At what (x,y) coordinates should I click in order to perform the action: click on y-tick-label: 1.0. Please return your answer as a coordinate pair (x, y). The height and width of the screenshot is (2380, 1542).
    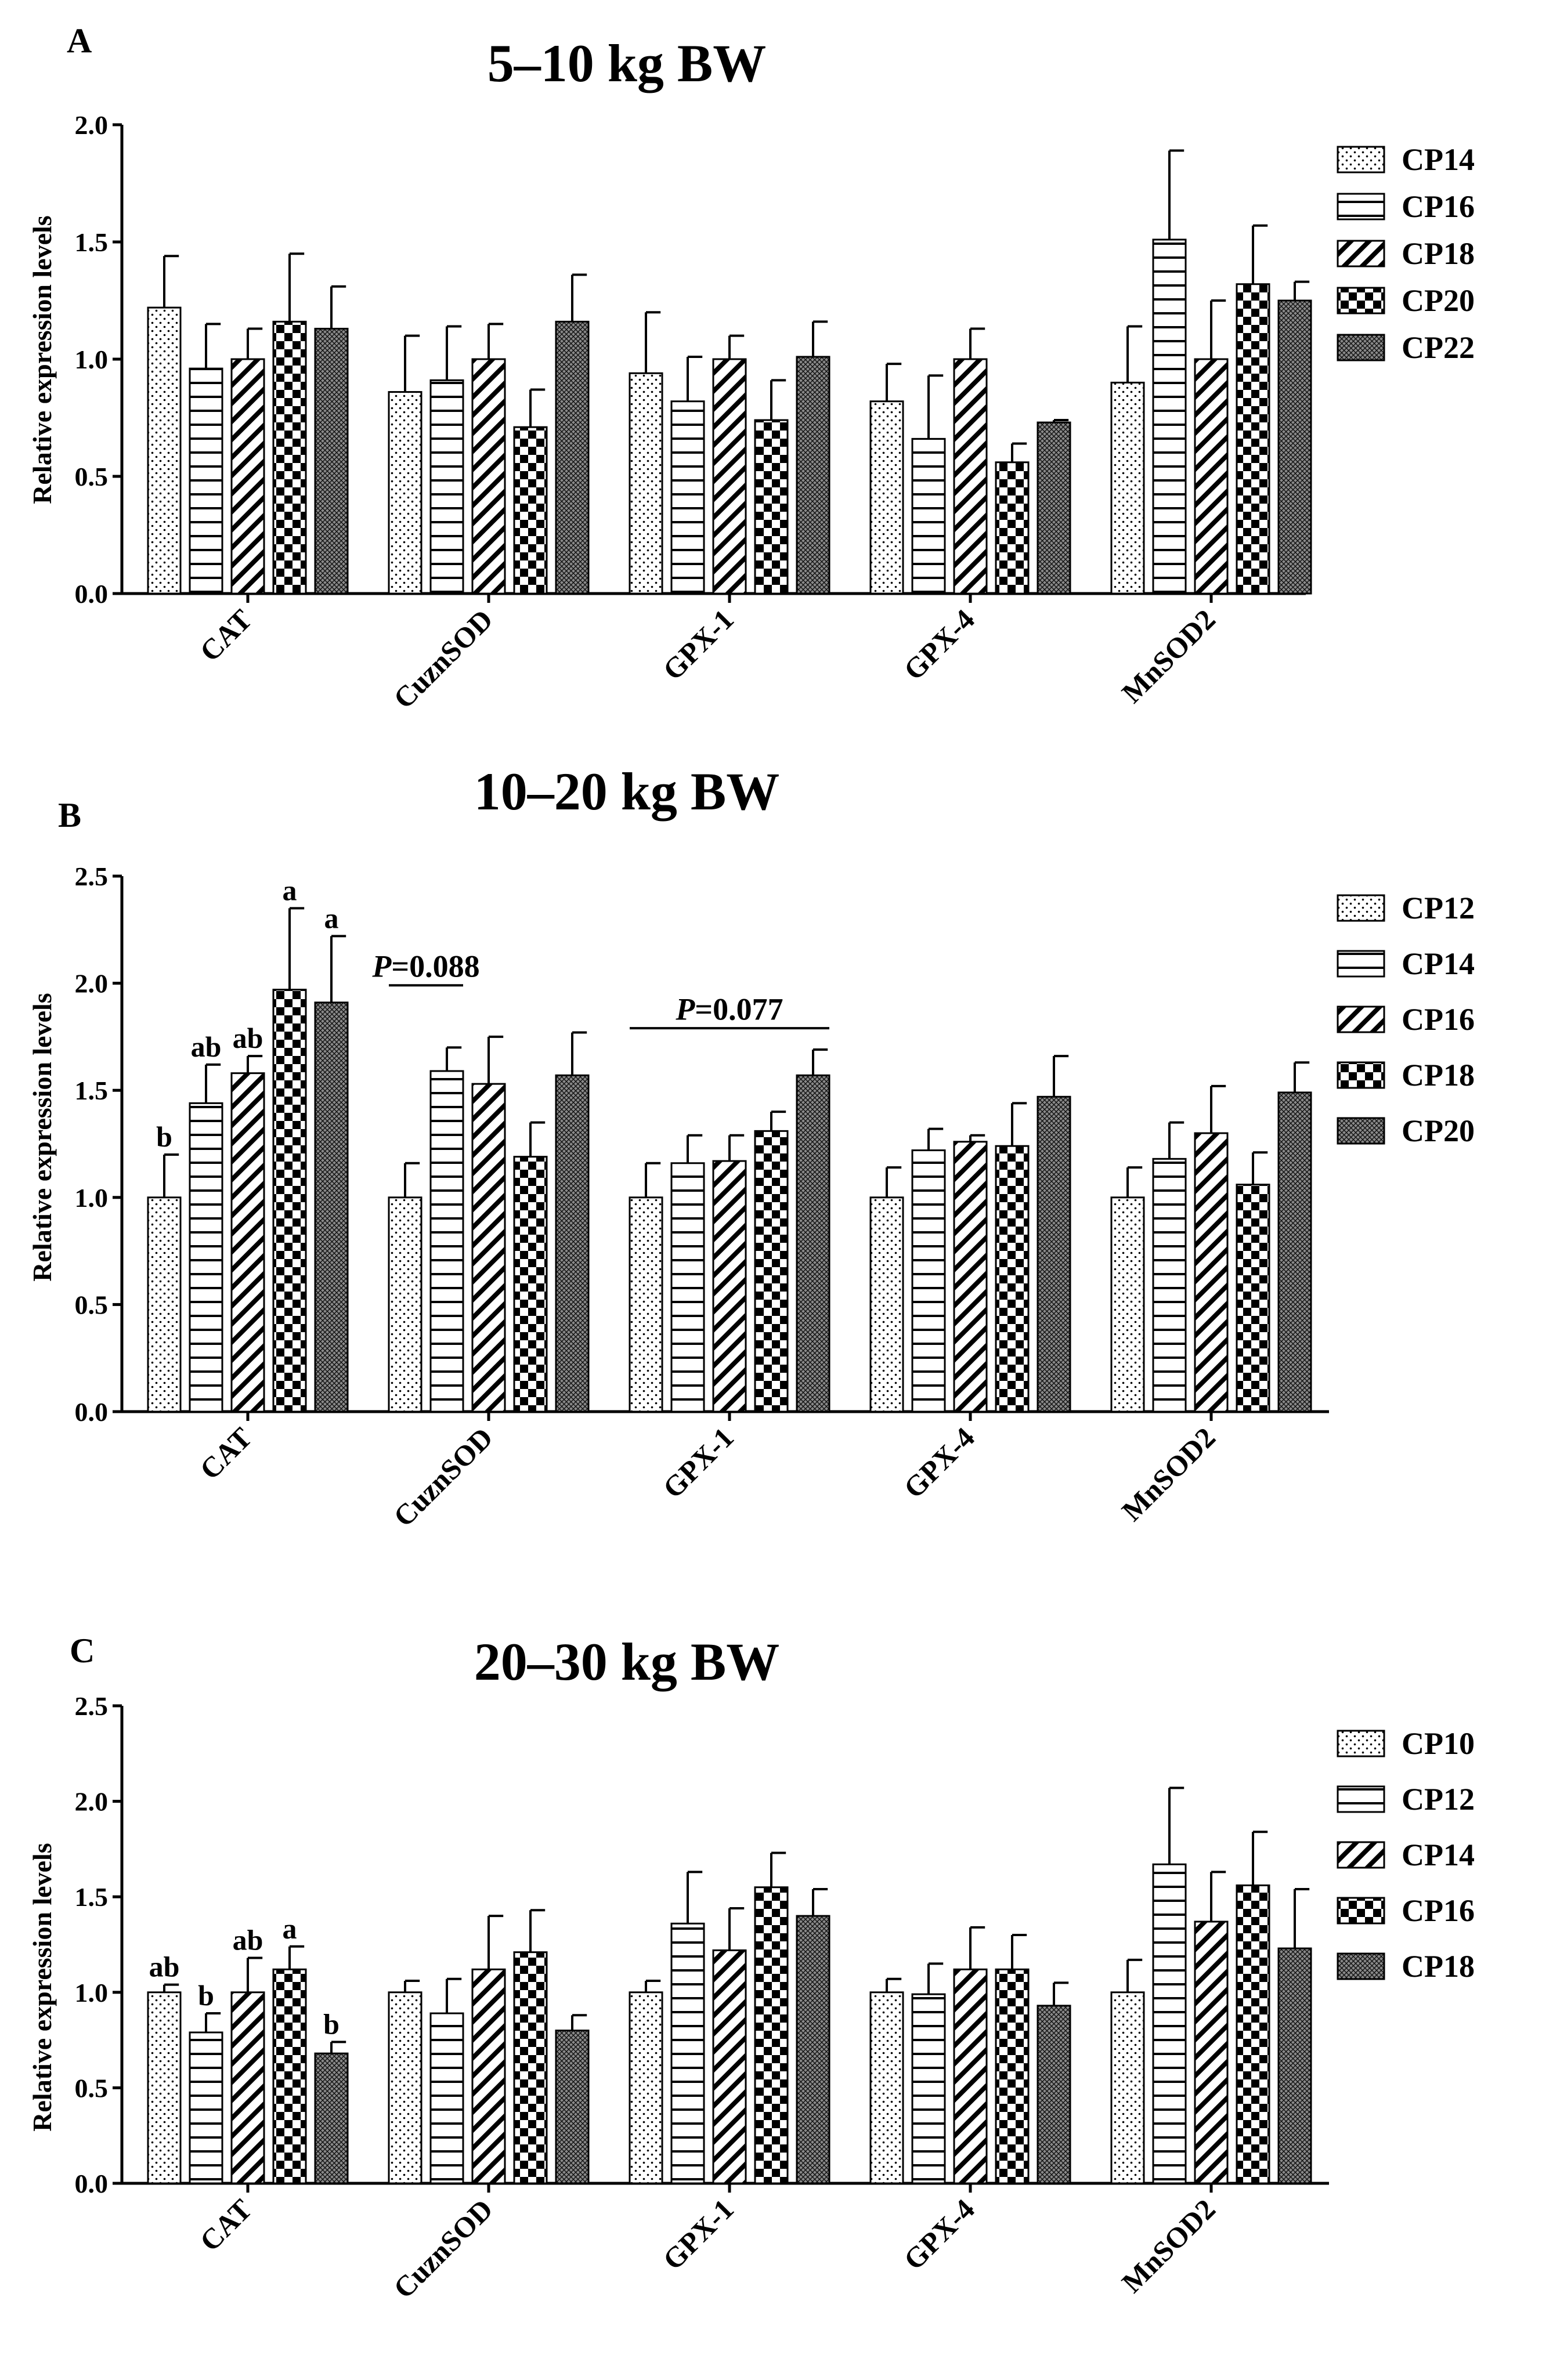
    Looking at the image, I should click on (92, 359).